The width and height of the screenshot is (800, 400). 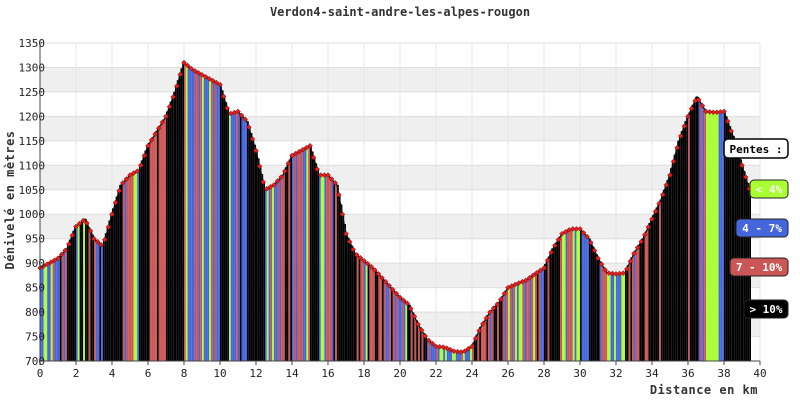 What do you see at coordinates (32, 116) in the screenshot?
I see `y-tick-label: 1200` at bounding box center [32, 116].